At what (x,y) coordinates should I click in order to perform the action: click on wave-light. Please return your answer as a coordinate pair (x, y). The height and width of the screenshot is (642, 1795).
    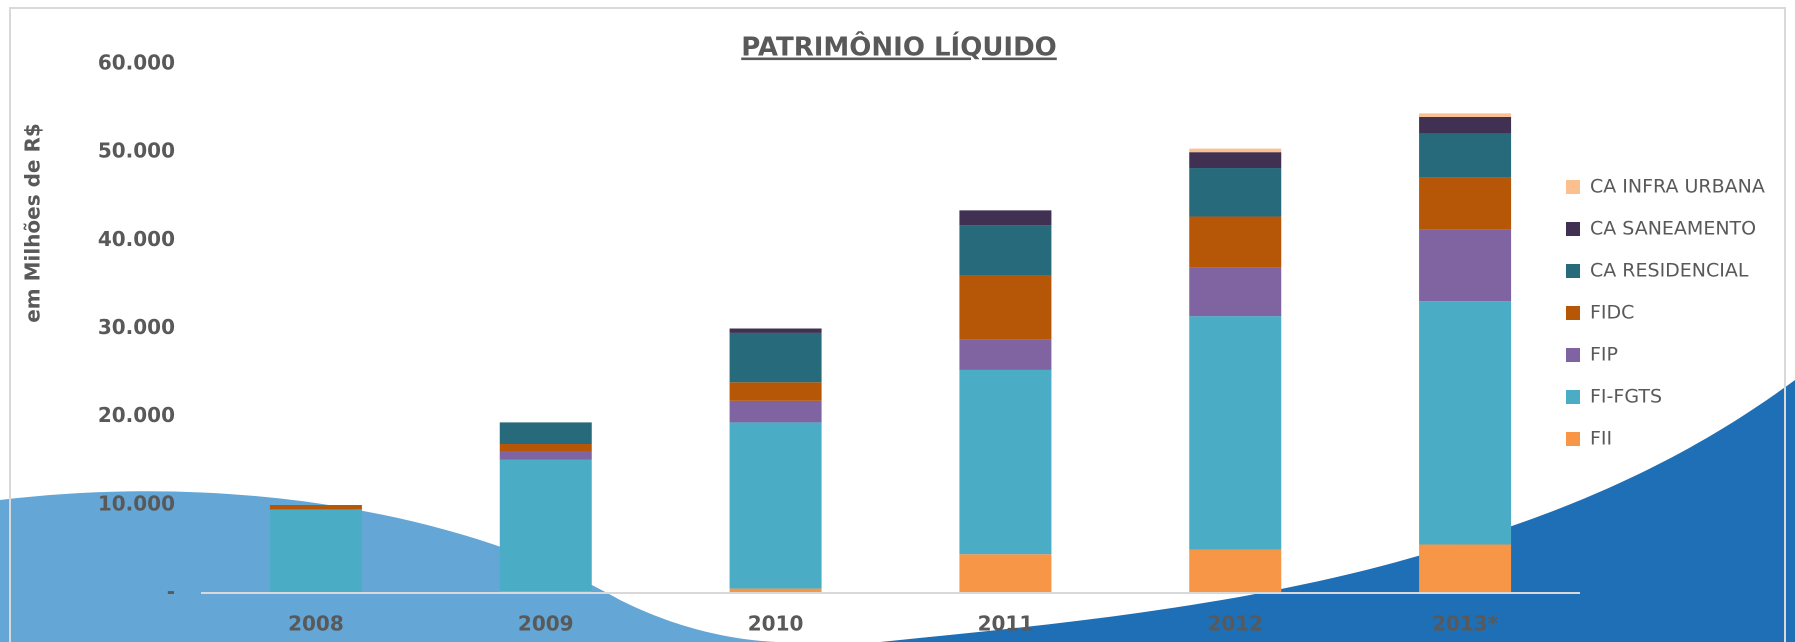
    Looking at the image, I should click on (410, 566).